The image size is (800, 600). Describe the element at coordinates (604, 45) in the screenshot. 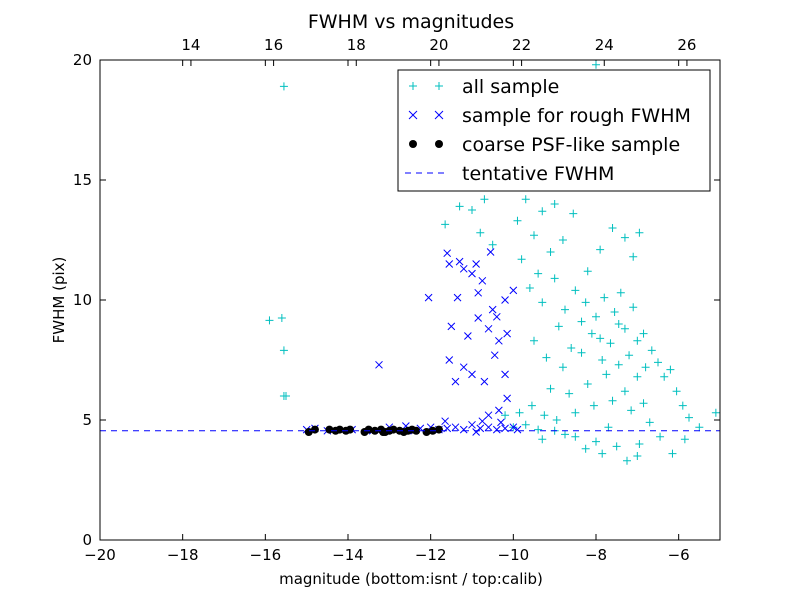

I see `top-tick-label: 24` at that location.